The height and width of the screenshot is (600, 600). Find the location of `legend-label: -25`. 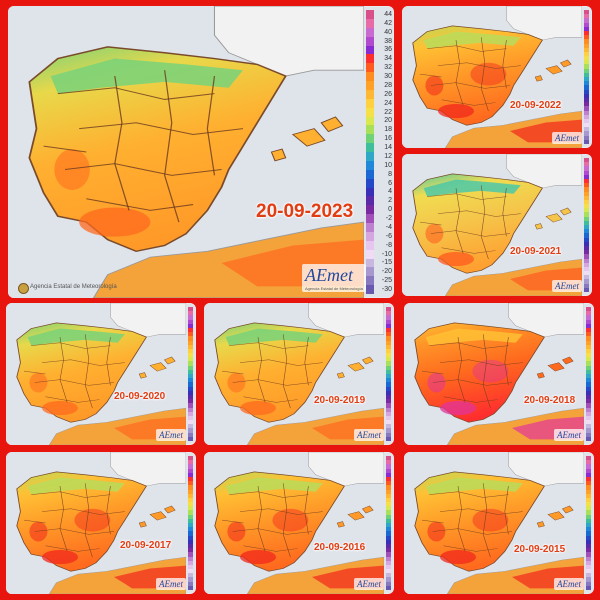

legend-label: -25 is located at coordinates (386, 281).